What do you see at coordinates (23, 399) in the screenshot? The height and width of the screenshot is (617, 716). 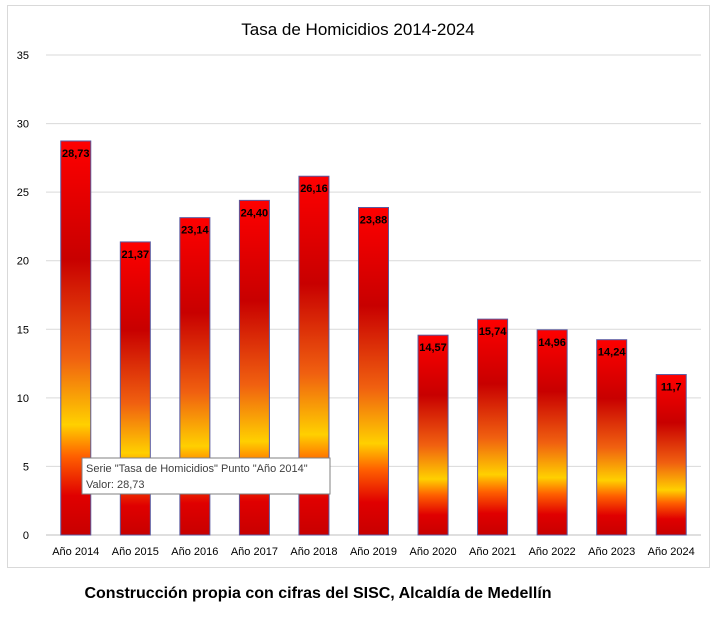 I see `y-tick-label: 10` at bounding box center [23, 399].